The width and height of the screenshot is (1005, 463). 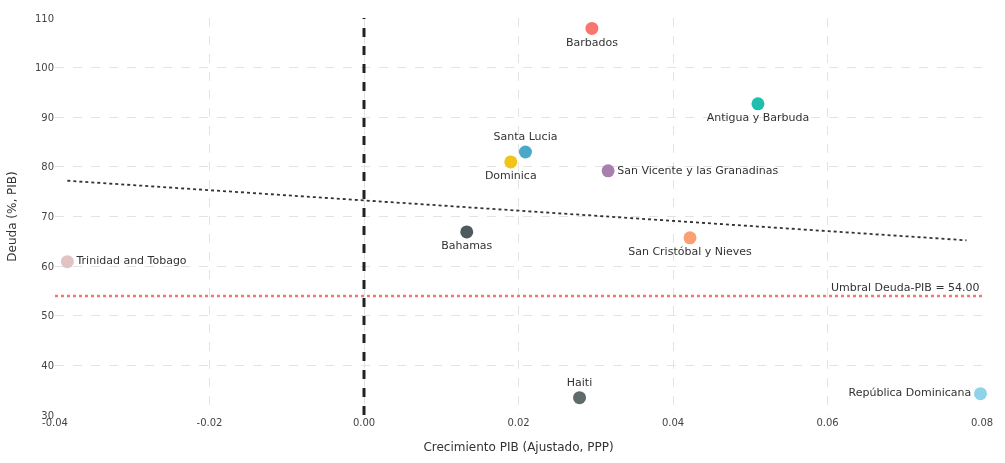 What do you see at coordinates (131, 261) in the screenshot?
I see `series-label: Trinidad and Tobago` at bounding box center [131, 261].